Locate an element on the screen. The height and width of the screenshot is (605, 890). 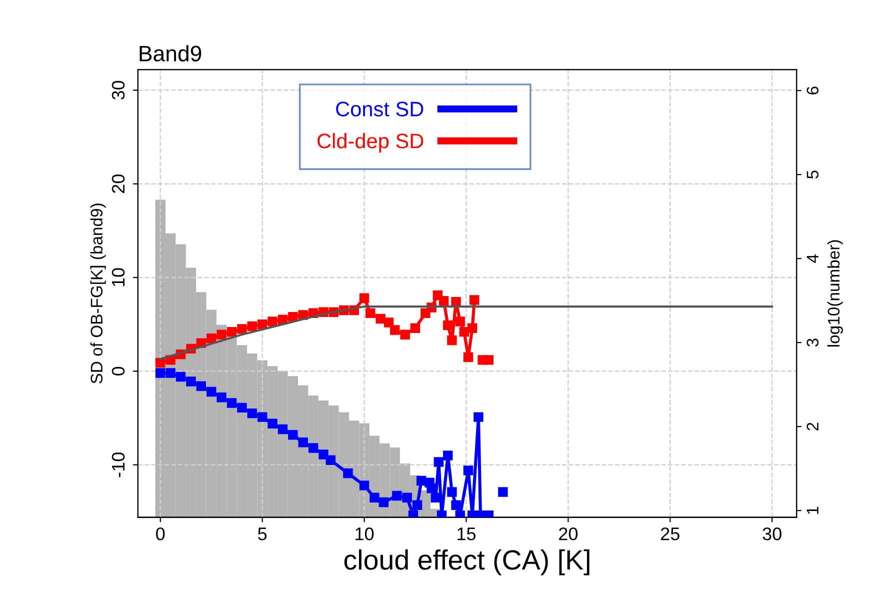
y-tick-label: 30 is located at coordinates (118, 90).